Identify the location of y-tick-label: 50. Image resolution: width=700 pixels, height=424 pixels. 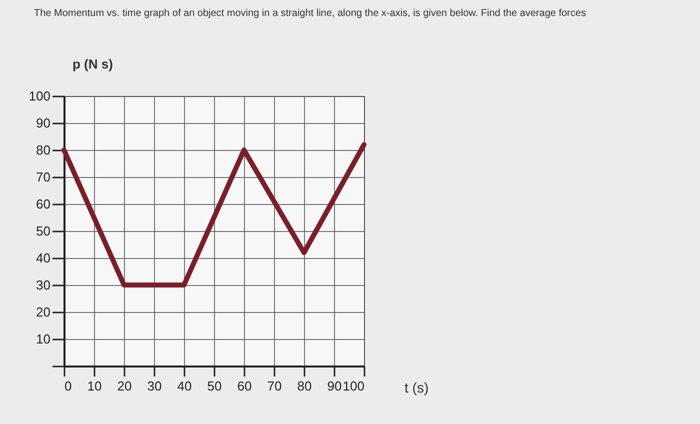
(43, 231).